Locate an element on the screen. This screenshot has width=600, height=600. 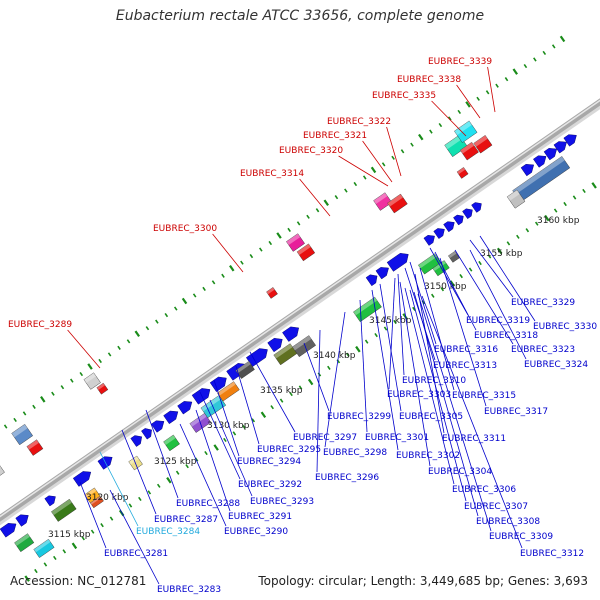
gene-label-bottom: EUBREC_3316 is located at coordinates (466, 350).